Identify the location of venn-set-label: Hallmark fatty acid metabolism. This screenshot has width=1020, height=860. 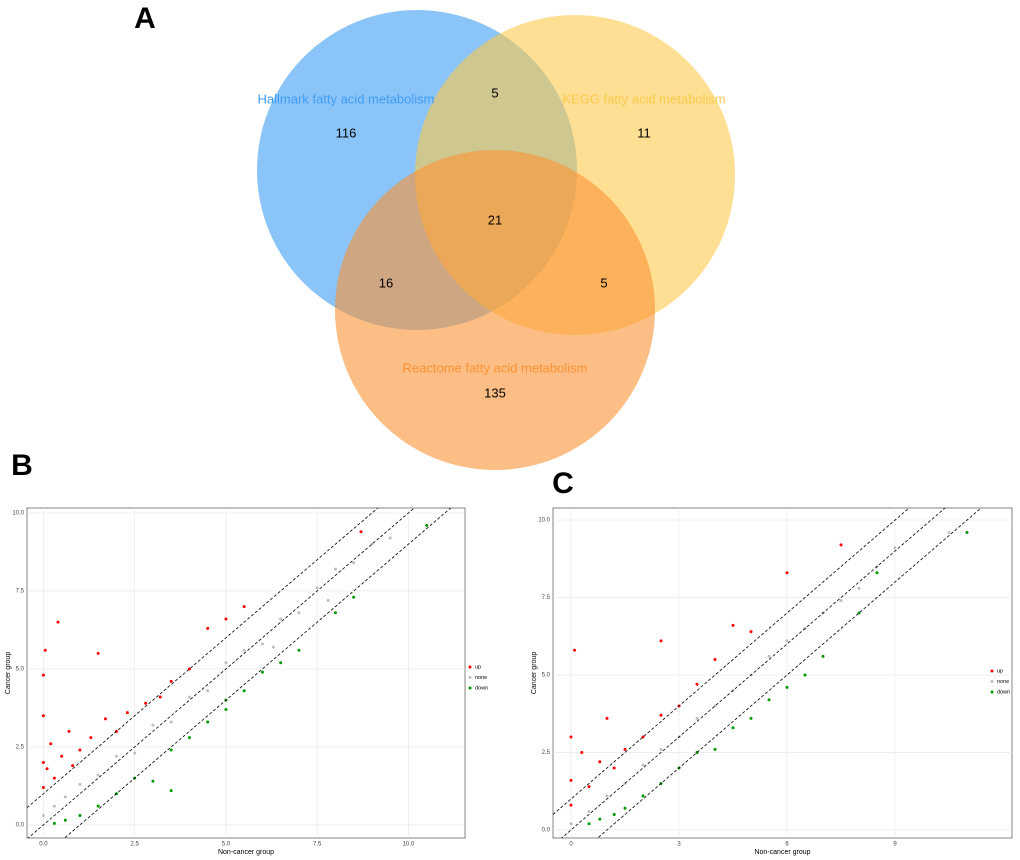
(346, 98).